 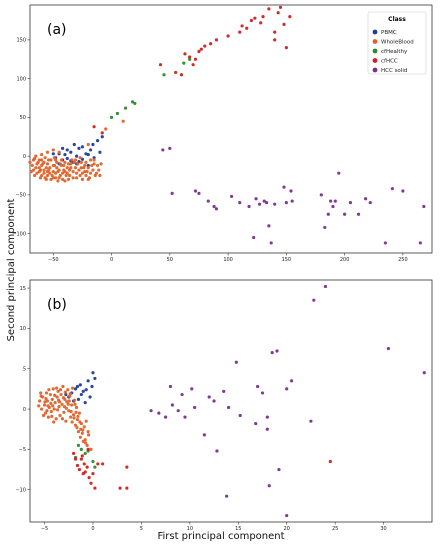 What do you see at coordinates (335, 529) in the screenshot?
I see `x-tick-label: 25` at bounding box center [335, 529].